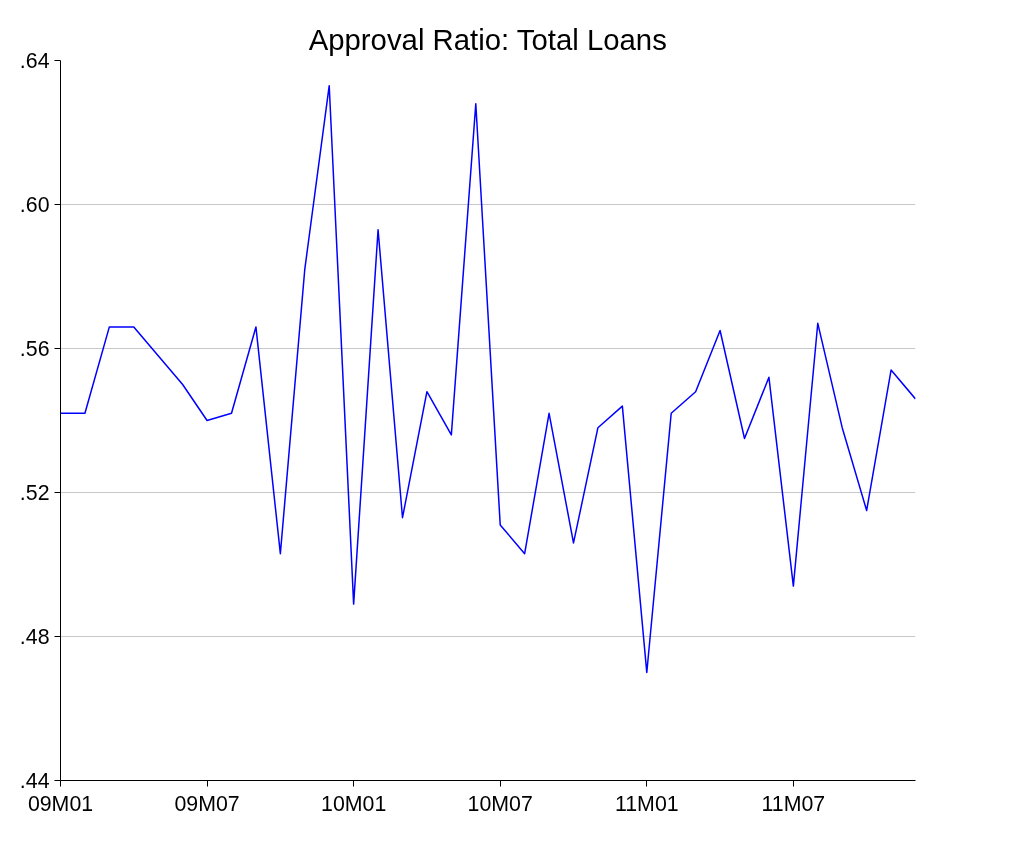  What do you see at coordinates (34, 61) in the screenshot?
I see `y-tick-label: .64` at bounding box center [34, 61].